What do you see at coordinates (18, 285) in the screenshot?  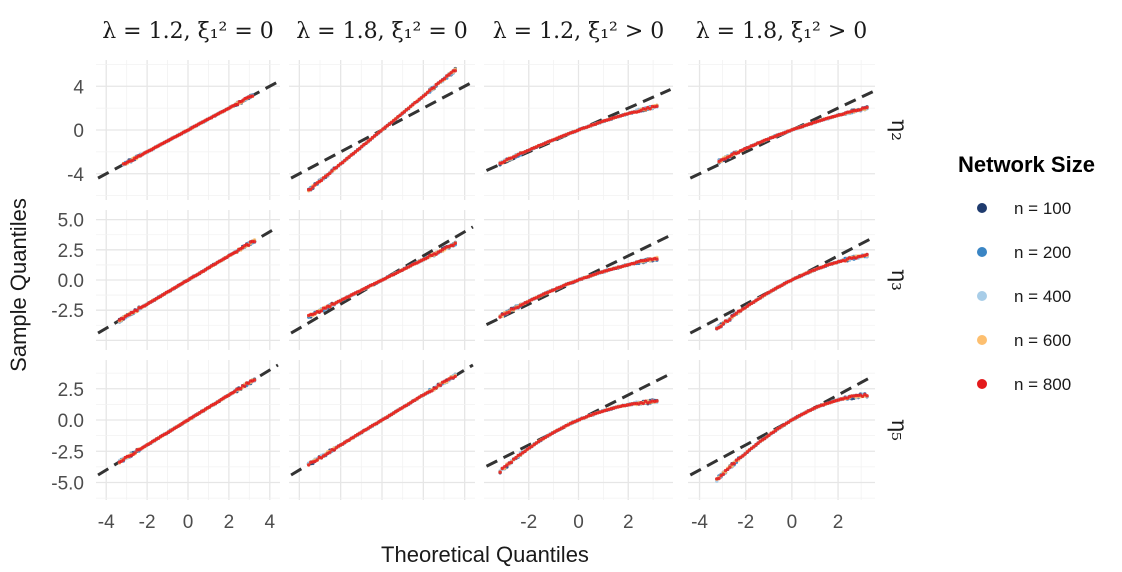 I see `y-axis-title: Sample Quantiles` at bounding box center [18, 285].